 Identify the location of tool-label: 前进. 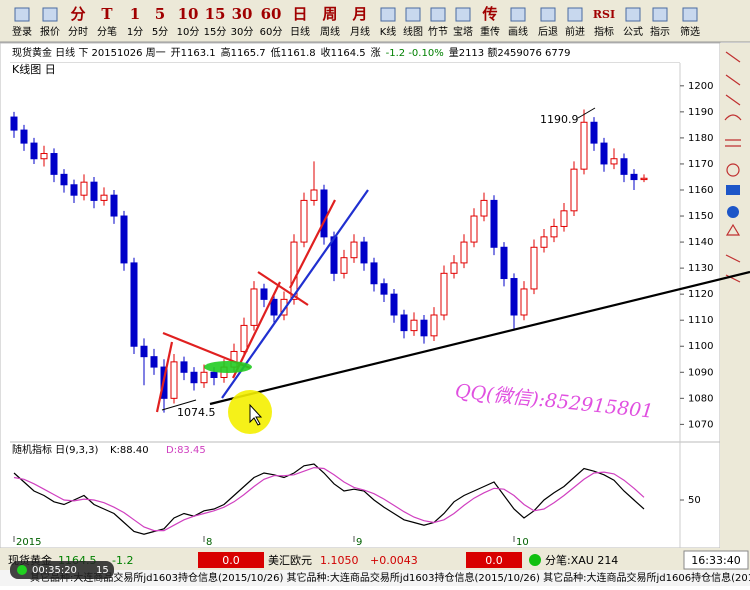
(575, 31).